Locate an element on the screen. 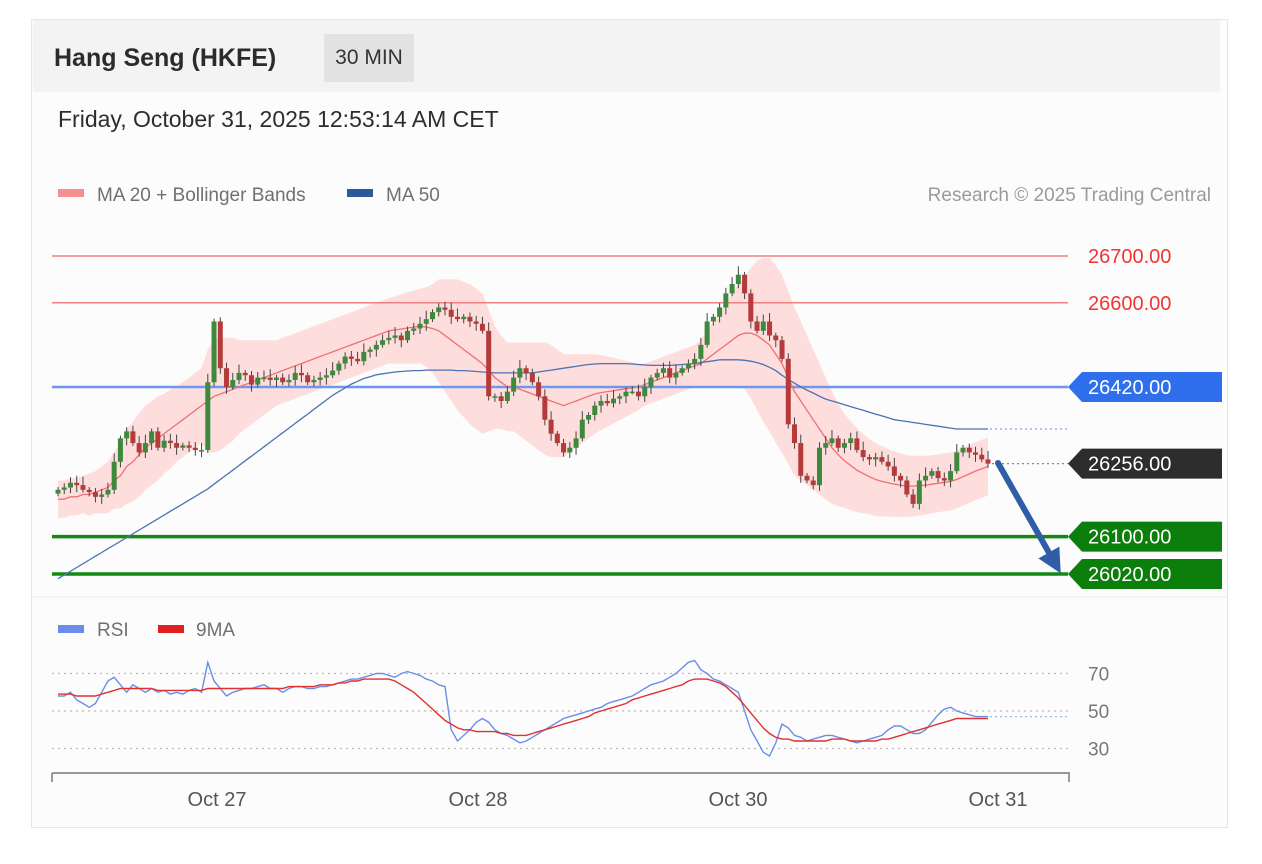 This screenshot has width=1262, height=864. resistance-label: 26600.00 is located at coordinates (1129, 304).